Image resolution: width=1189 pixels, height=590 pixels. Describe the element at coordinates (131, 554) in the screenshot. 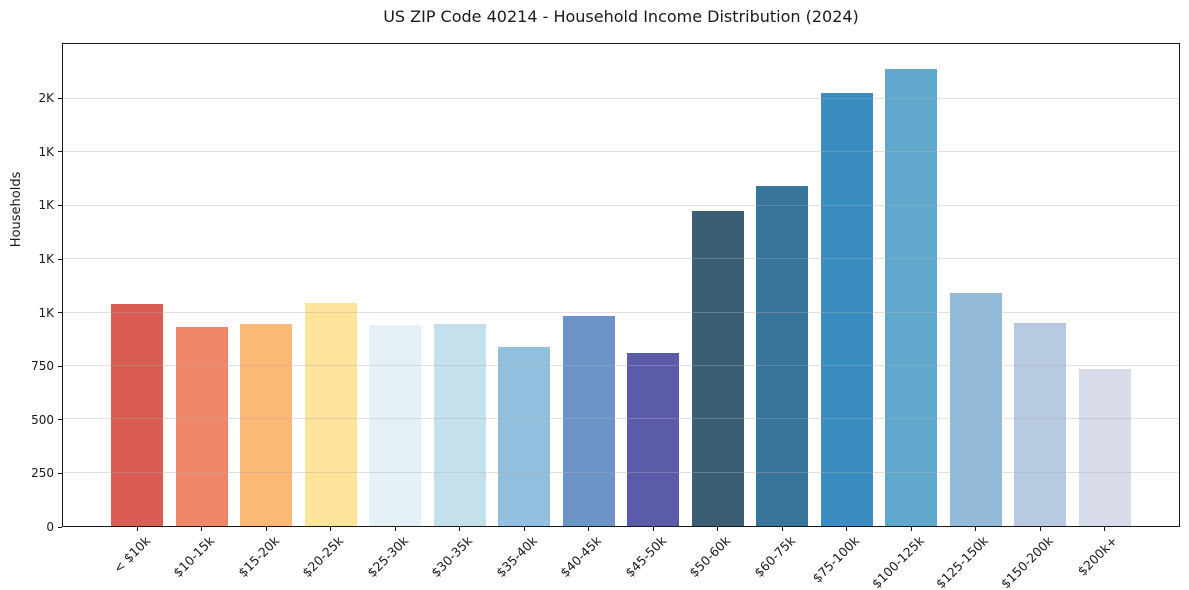

I see `x-tick-label: < $10k` at that location.